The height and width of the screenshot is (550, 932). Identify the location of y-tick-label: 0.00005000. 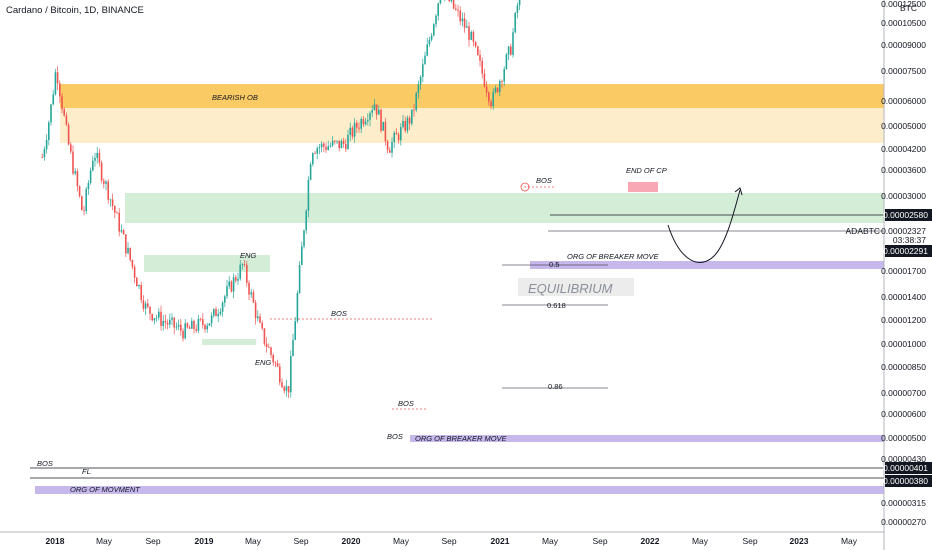
(903, 126).